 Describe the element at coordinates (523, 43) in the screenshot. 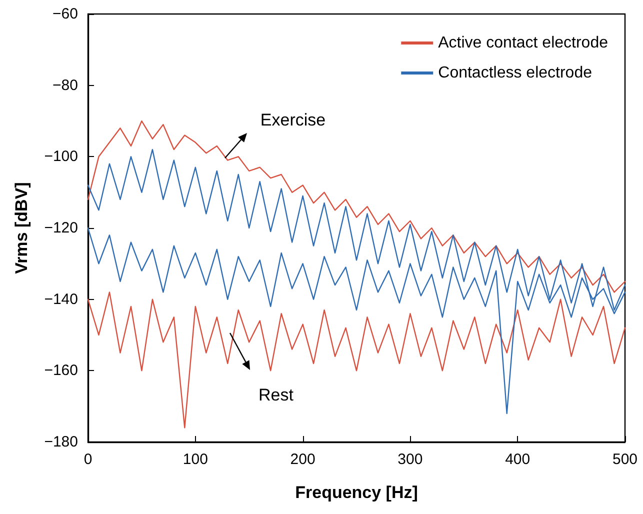

I see `legend-label: Active contact electrode` at that location.